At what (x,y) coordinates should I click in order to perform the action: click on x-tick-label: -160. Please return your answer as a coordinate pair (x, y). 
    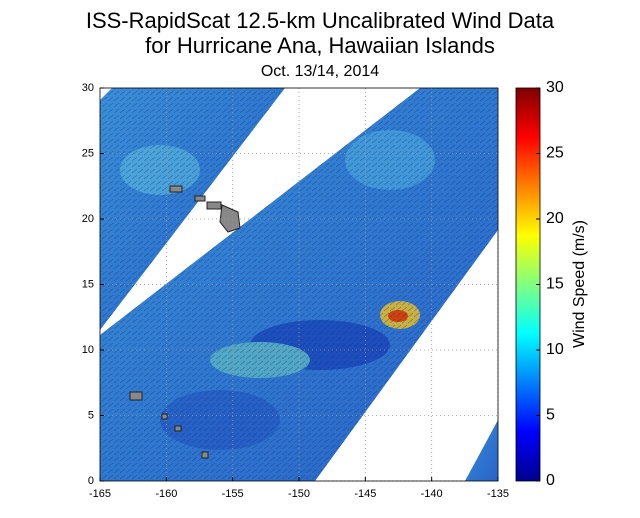
    Looking at the image, I should click on (166, 494).